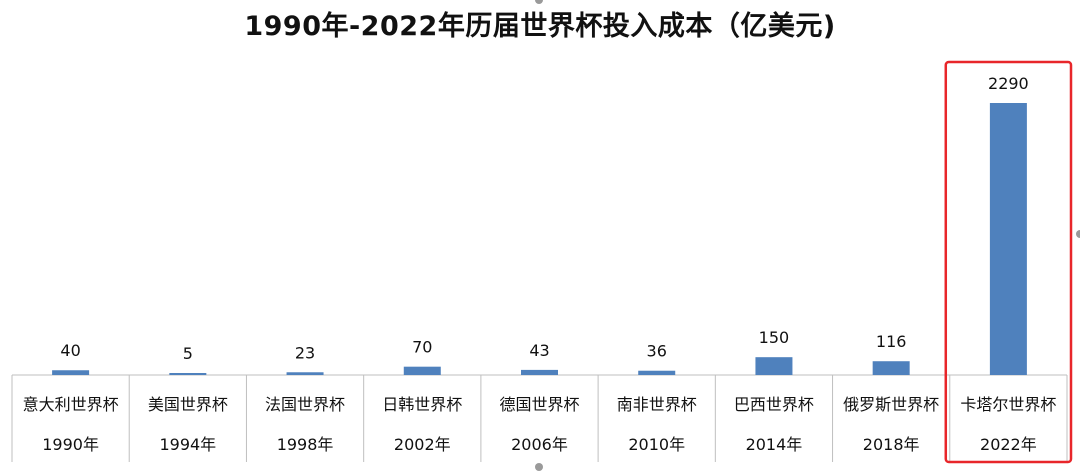 Image resolution: width=1080 pixels, height=471 pixels. I want to click on x-tick-label: 德国世界杯, so click(539, 404).